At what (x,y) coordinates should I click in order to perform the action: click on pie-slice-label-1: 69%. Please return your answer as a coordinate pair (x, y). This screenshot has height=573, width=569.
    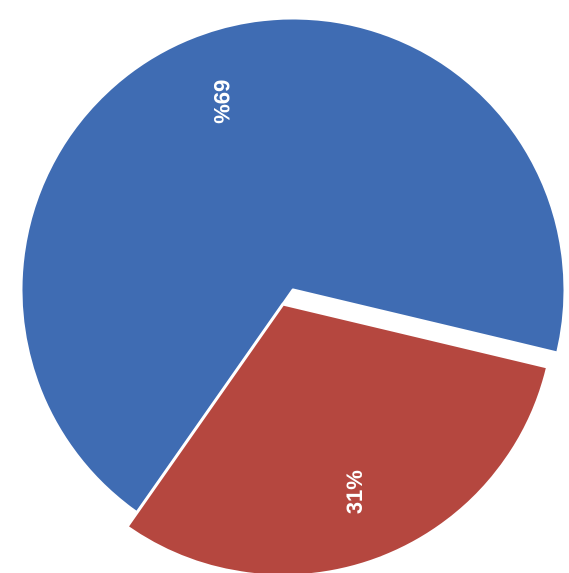
    Looking at the image, I should click on (221, 102).